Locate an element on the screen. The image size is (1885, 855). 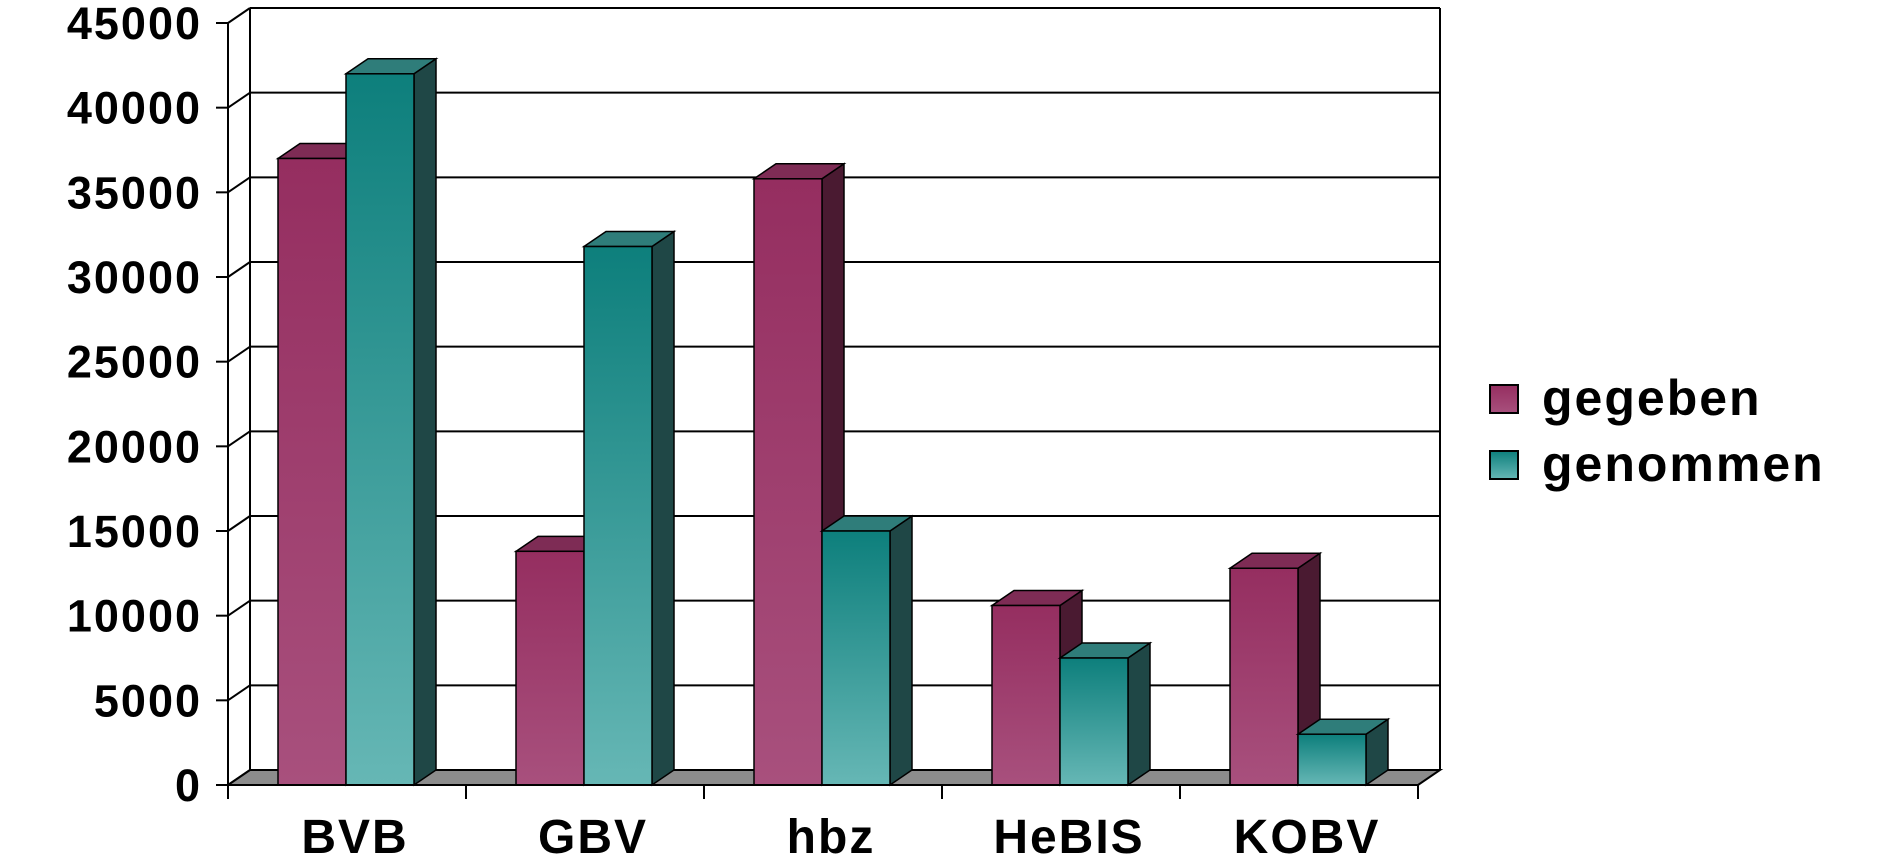
bar-genommen-GBV is located at coordinates (629, 508).